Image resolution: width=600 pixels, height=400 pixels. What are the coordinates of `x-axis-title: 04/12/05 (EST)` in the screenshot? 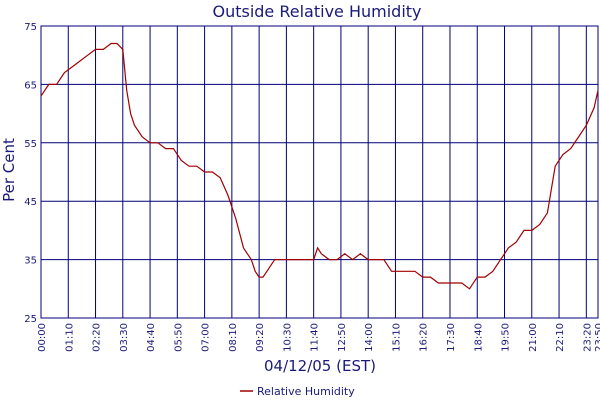 It's located at (320, 366).